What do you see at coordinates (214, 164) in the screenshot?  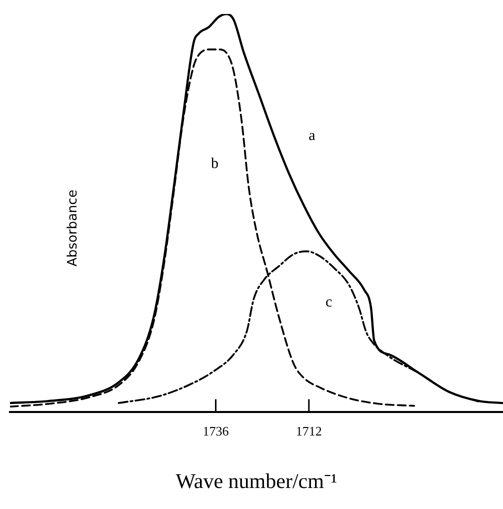 I see `series-label: b` at bounding box center [214, 164].